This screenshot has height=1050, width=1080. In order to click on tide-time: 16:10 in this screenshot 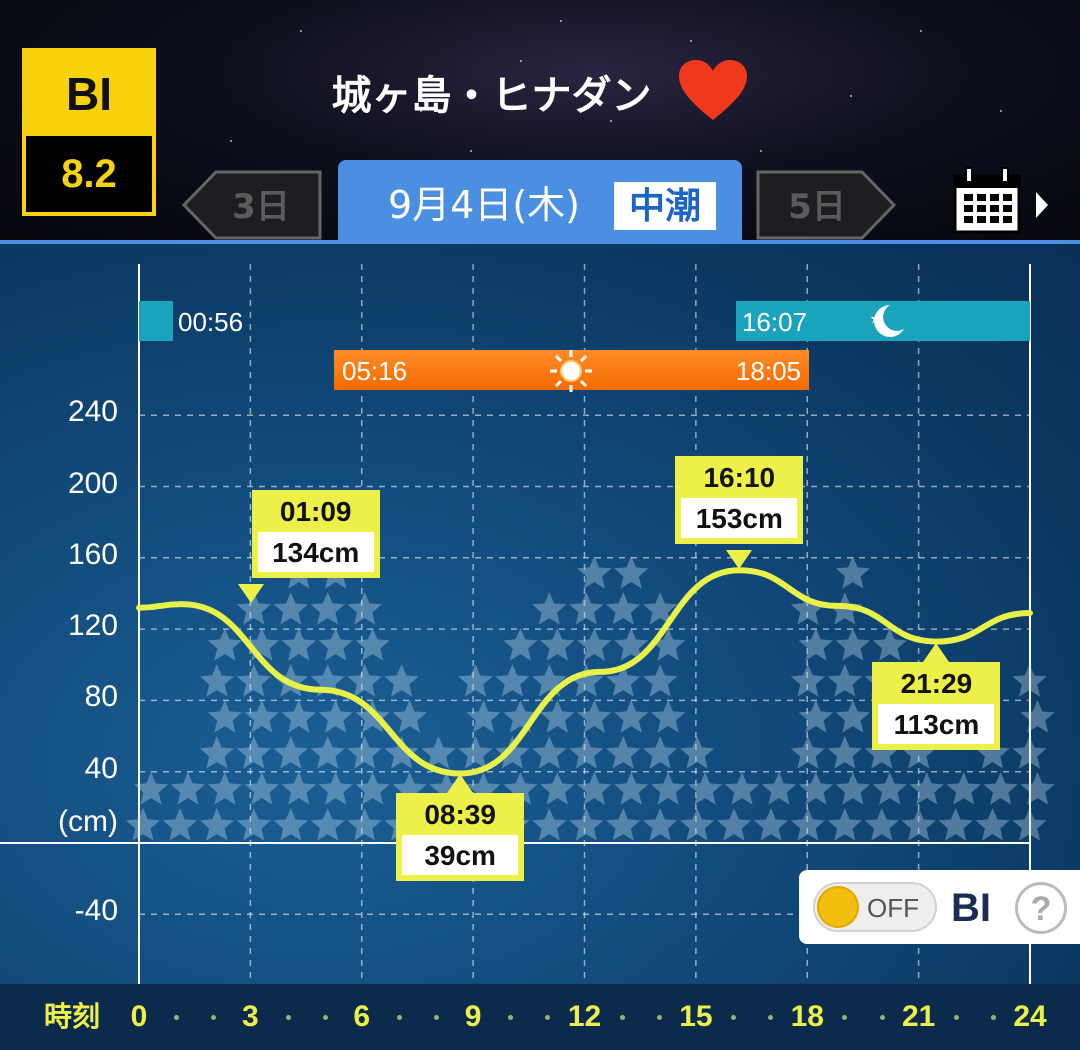, I will do `click(739, 478)`.